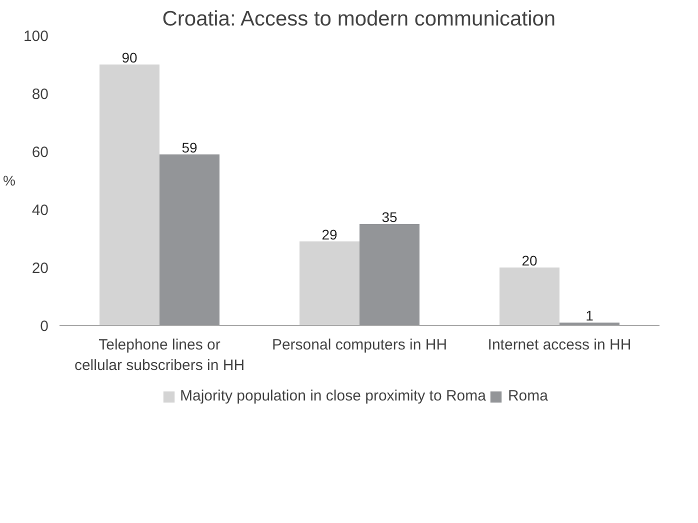  I want to click on y-tick-label: 60, so click(40, 152).